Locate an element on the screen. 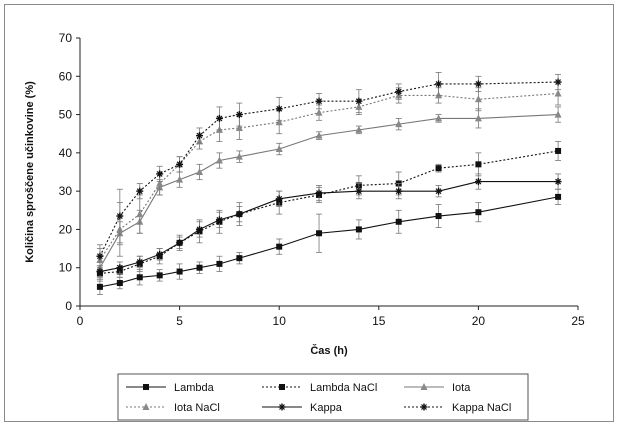  legend-label: Iota NaCl is located at coordinates (197, 408).